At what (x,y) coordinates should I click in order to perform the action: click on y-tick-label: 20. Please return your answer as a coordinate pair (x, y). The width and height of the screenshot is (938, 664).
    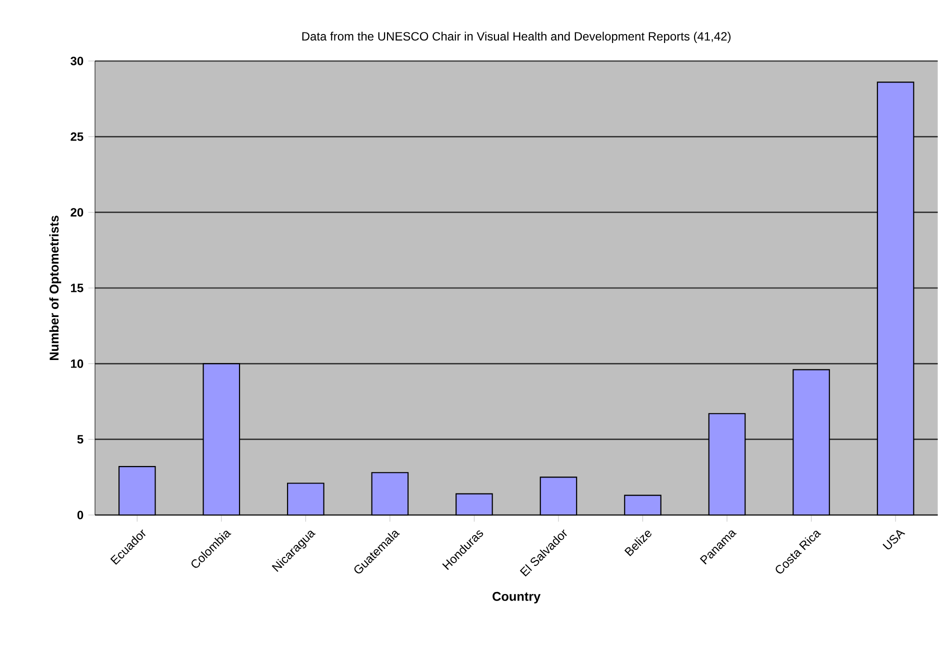
    Looking at the image, I should click on (77, 212).